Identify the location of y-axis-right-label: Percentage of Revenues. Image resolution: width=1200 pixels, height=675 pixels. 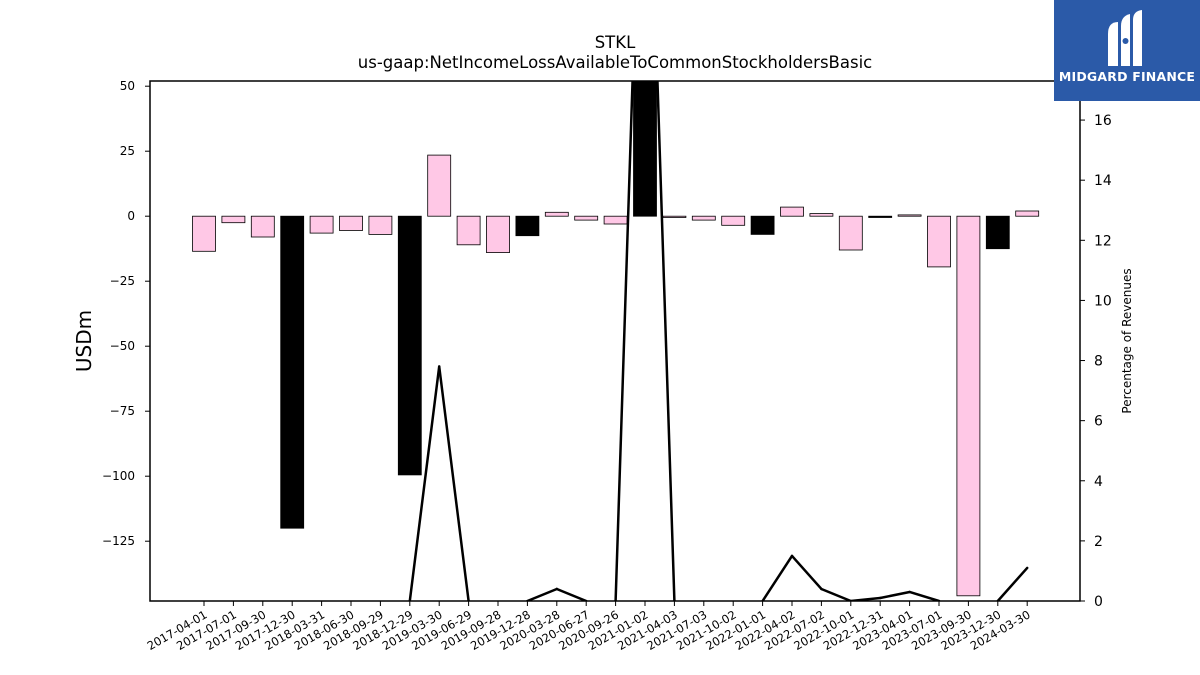
(1127, 340).